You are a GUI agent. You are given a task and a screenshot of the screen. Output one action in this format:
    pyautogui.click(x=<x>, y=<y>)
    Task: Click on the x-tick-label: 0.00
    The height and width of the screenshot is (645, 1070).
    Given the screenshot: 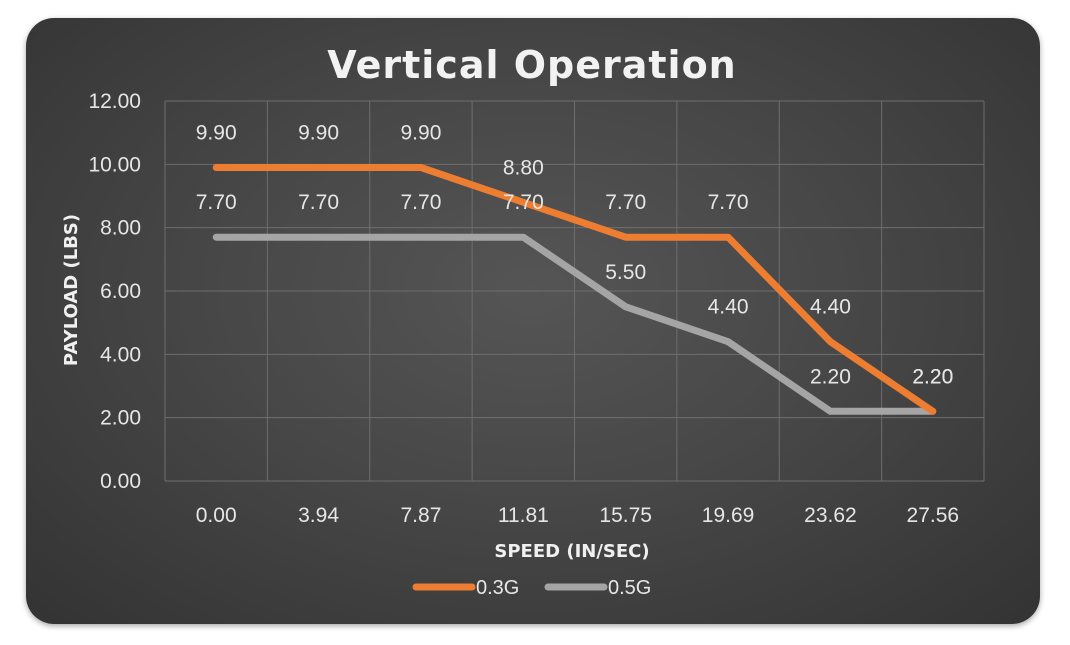 What is the action you would take?
    pyautogui.click(x=216, y=515)
    